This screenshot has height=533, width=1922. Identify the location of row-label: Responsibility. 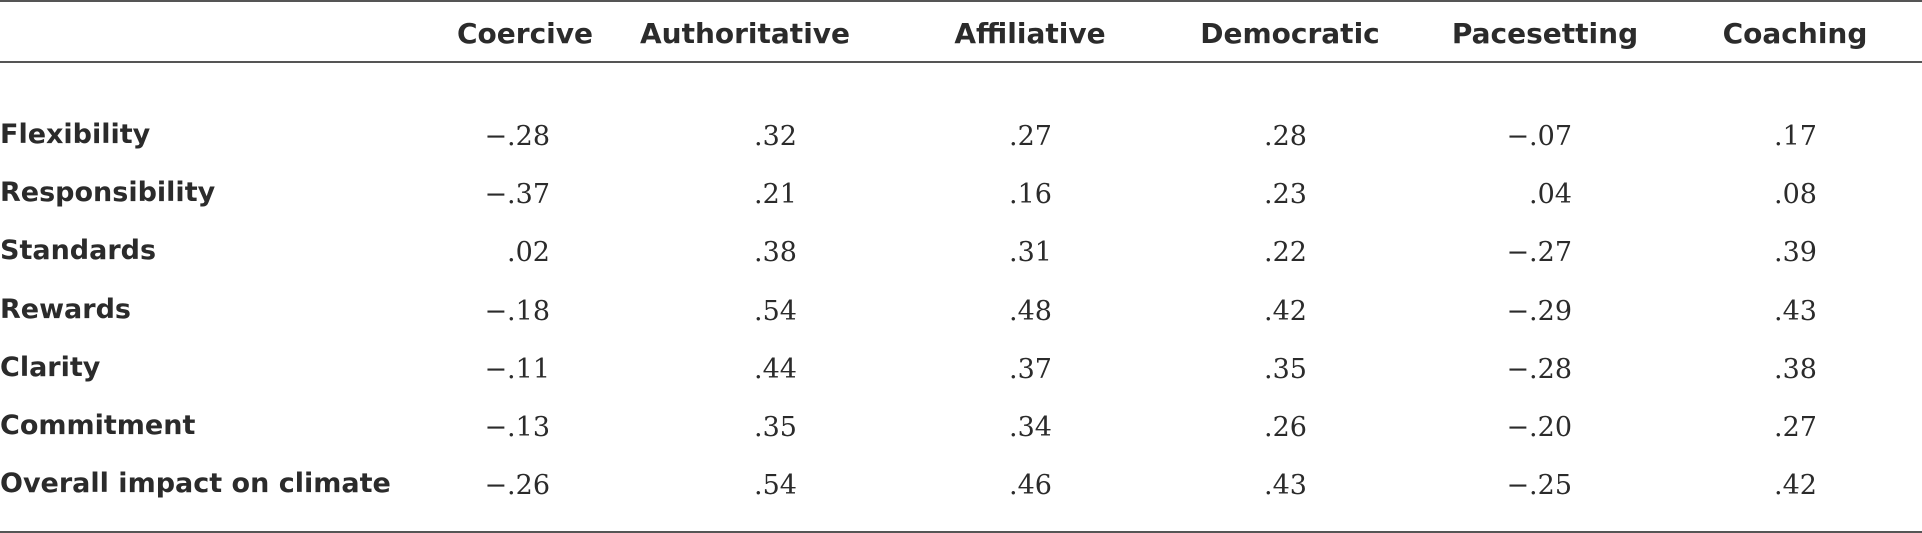
(108, 192).